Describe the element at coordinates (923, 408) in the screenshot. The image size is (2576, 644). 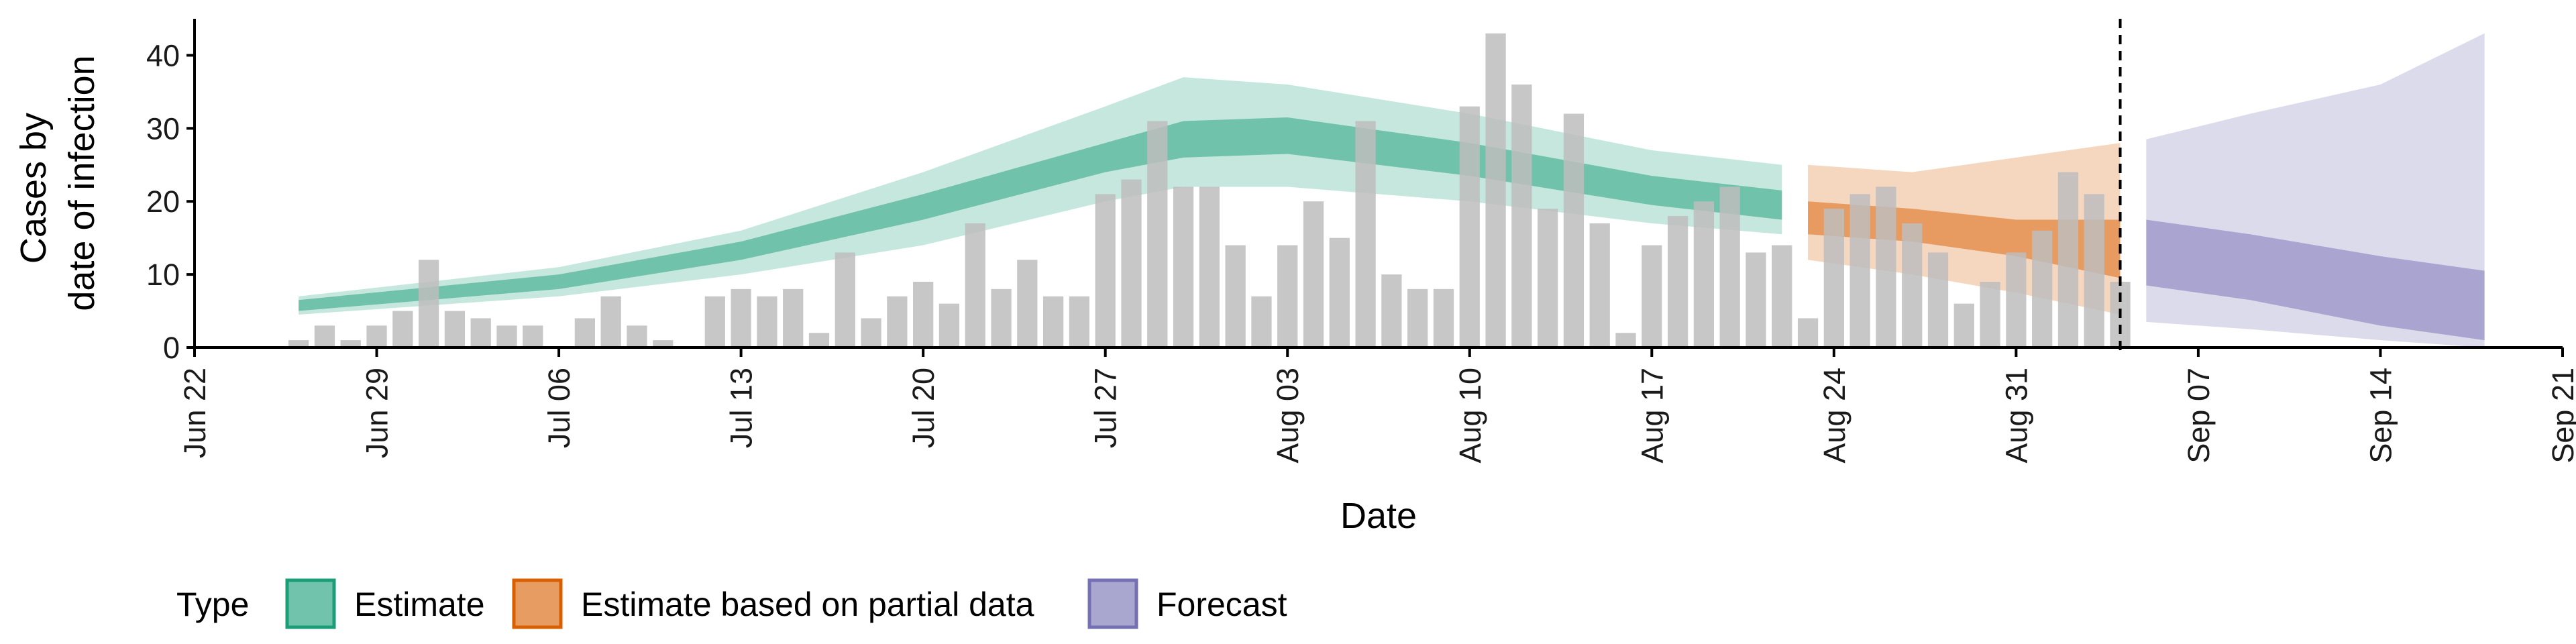
I see `x-tick-label: Jul 20` at that location.